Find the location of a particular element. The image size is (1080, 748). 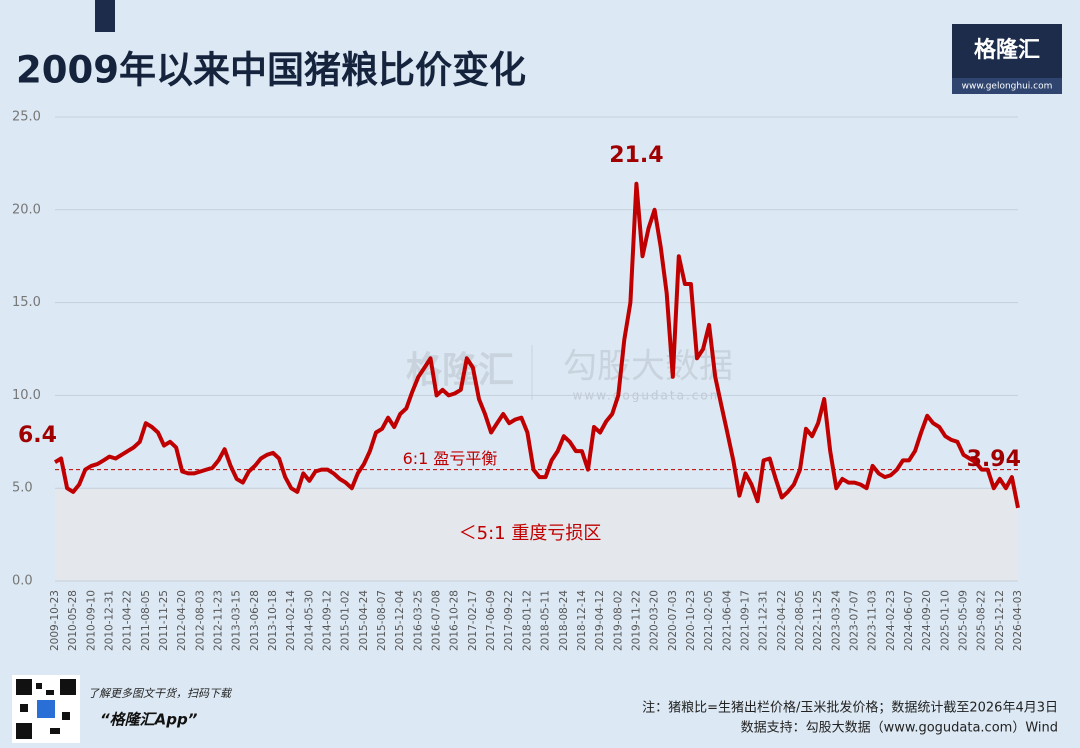

x-tick-label: 2019-08-02 is located at coordinates (618, 620).